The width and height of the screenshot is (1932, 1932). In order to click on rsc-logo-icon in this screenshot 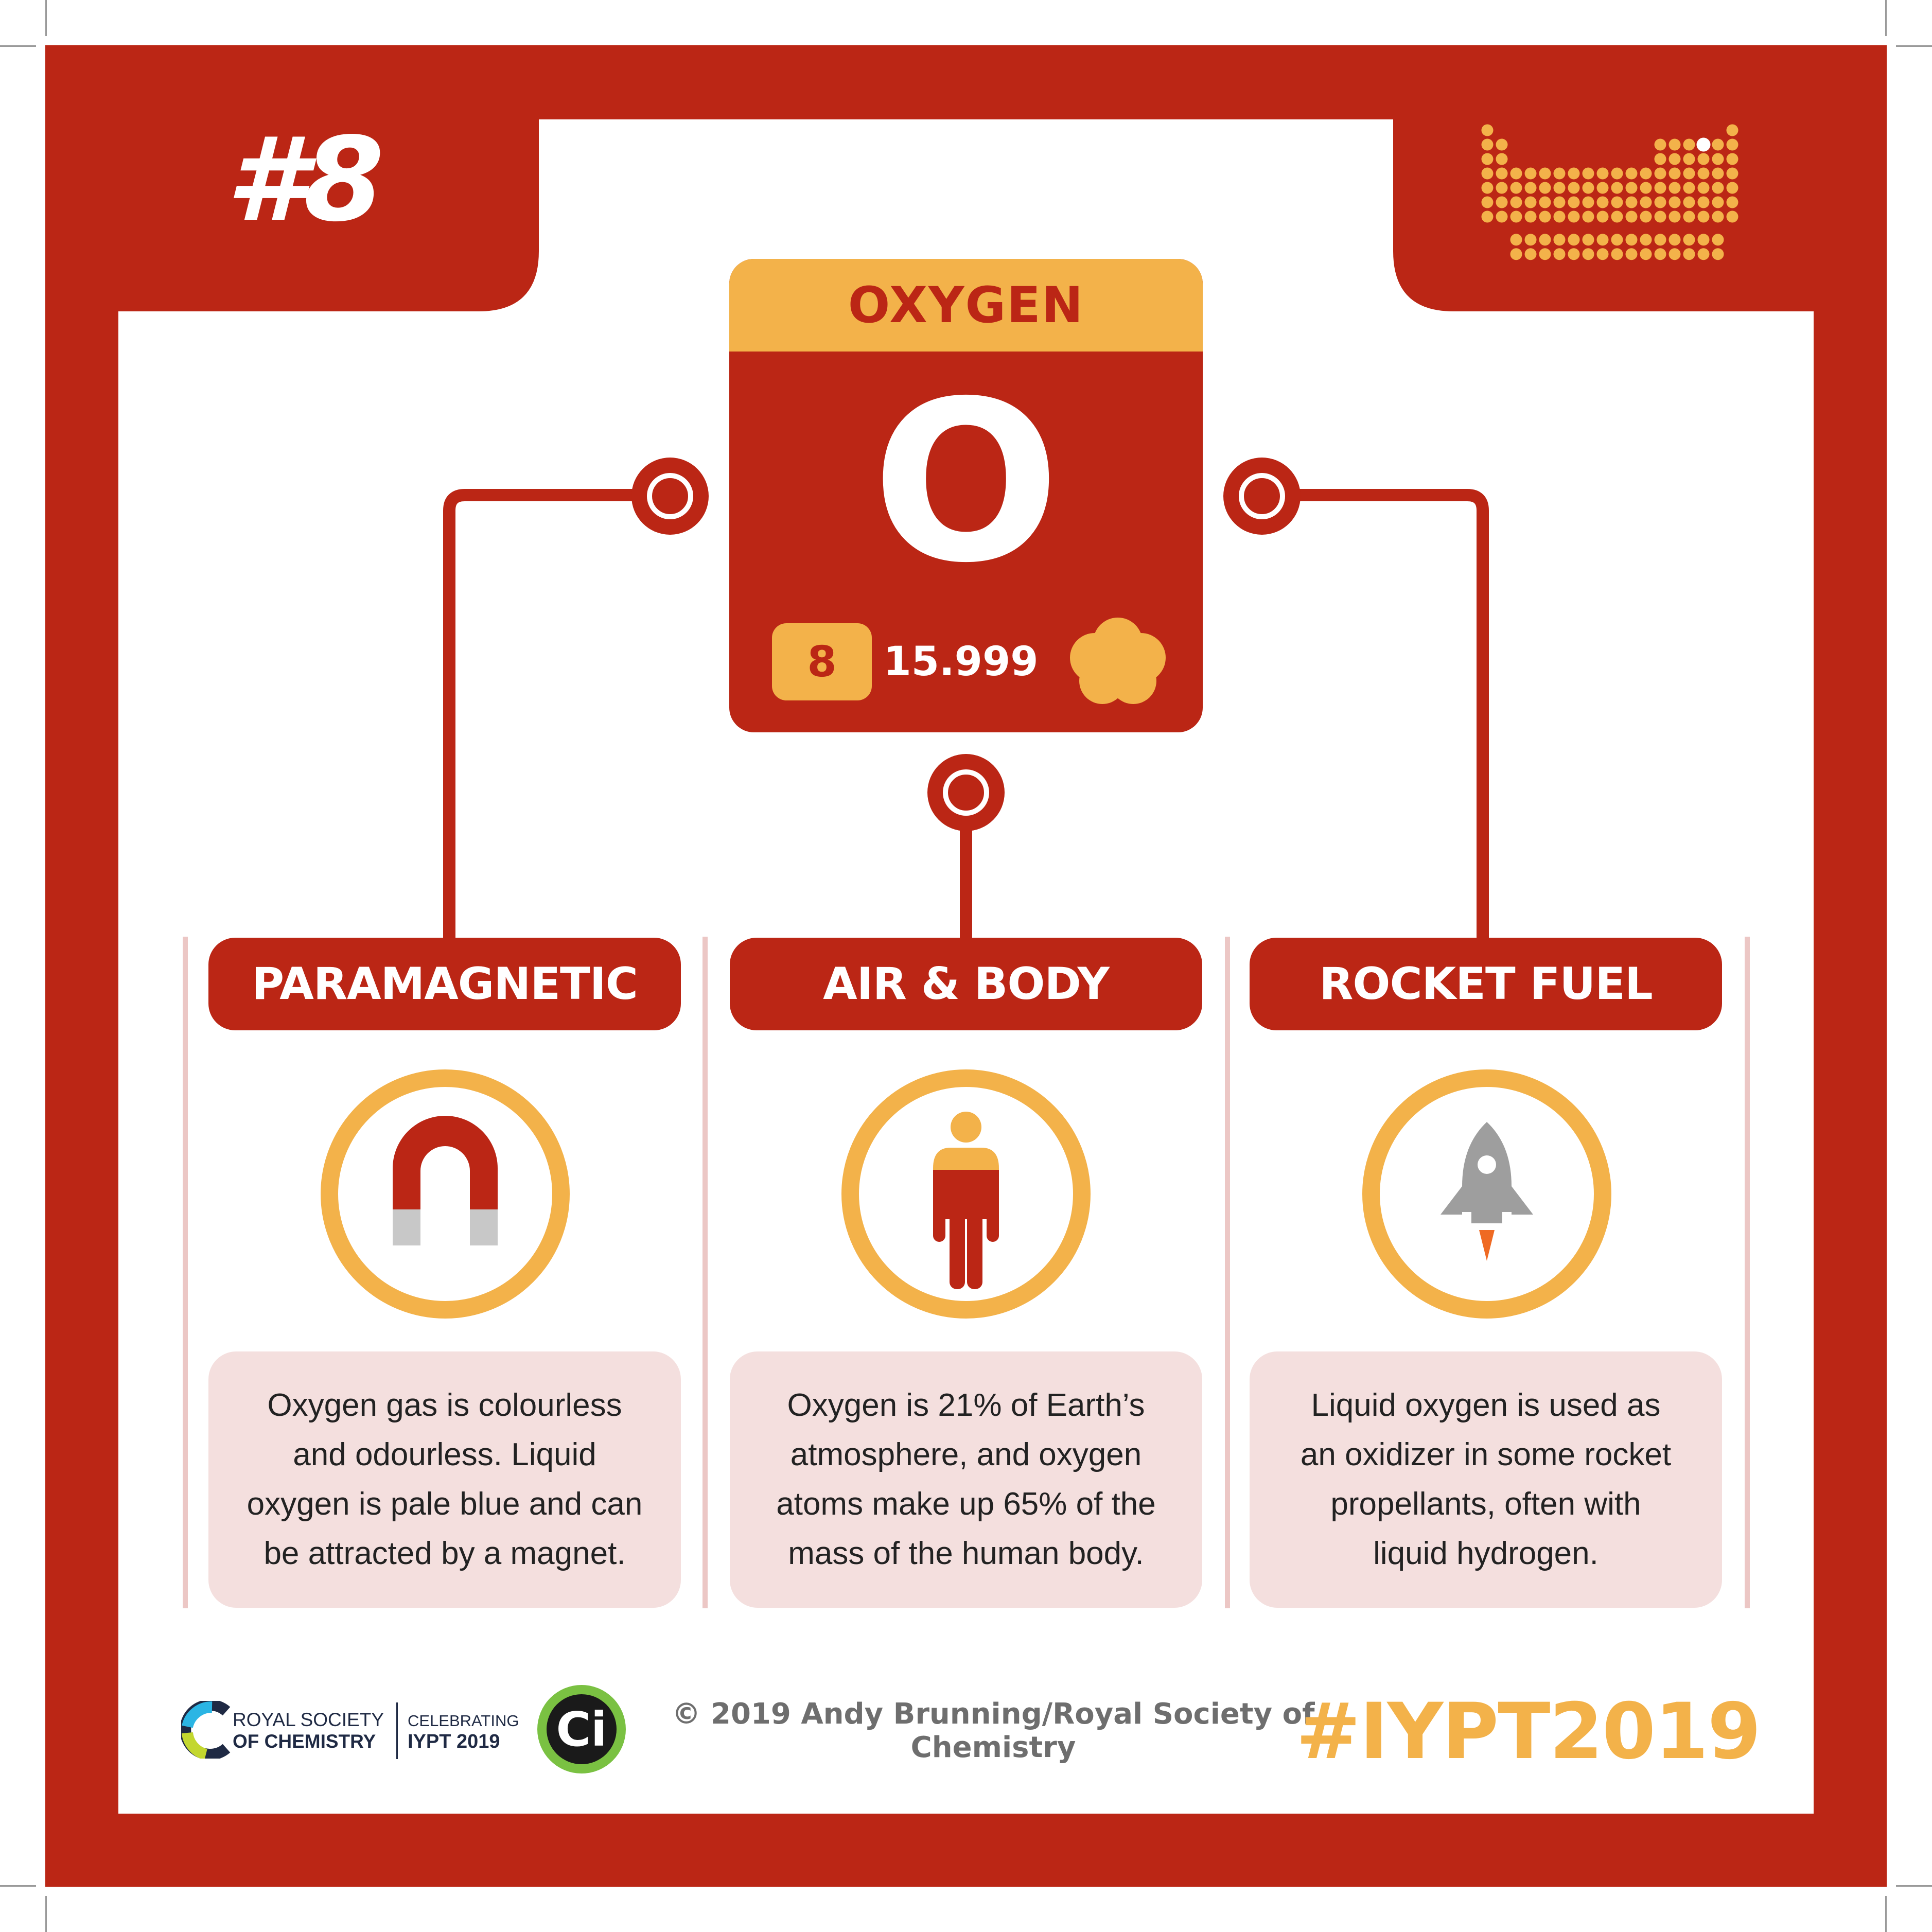, I will do `click(206, 1730)`.